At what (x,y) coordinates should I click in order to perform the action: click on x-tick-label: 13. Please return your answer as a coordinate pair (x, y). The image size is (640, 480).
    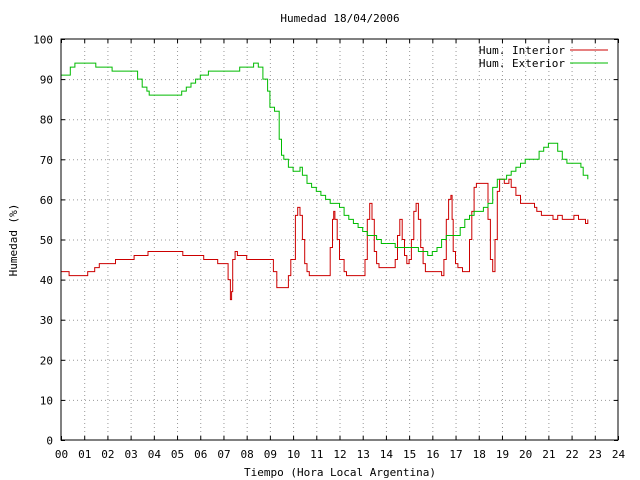
    Looking at the image, I should click on (363, 454).